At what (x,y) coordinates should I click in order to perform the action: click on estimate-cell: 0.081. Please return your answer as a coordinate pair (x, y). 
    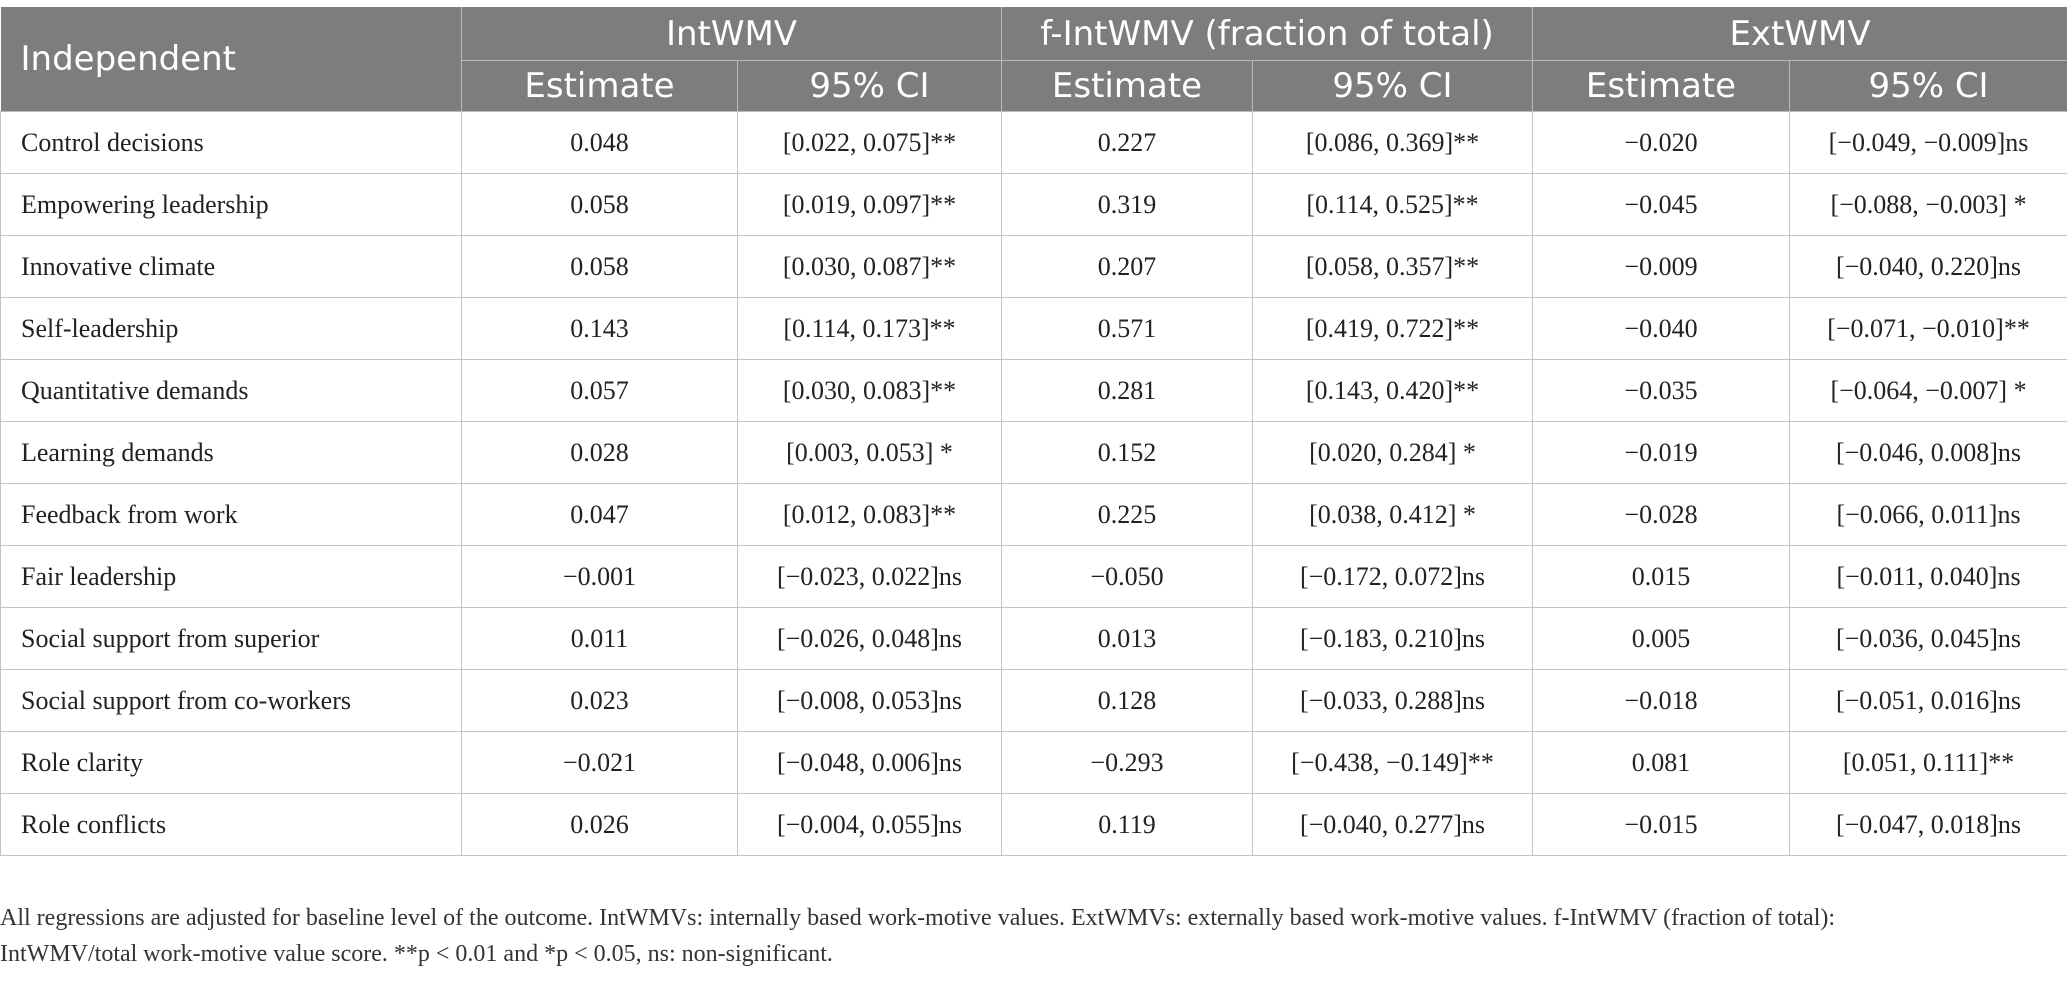
    Looking at the image, I should click on (1661, 762).